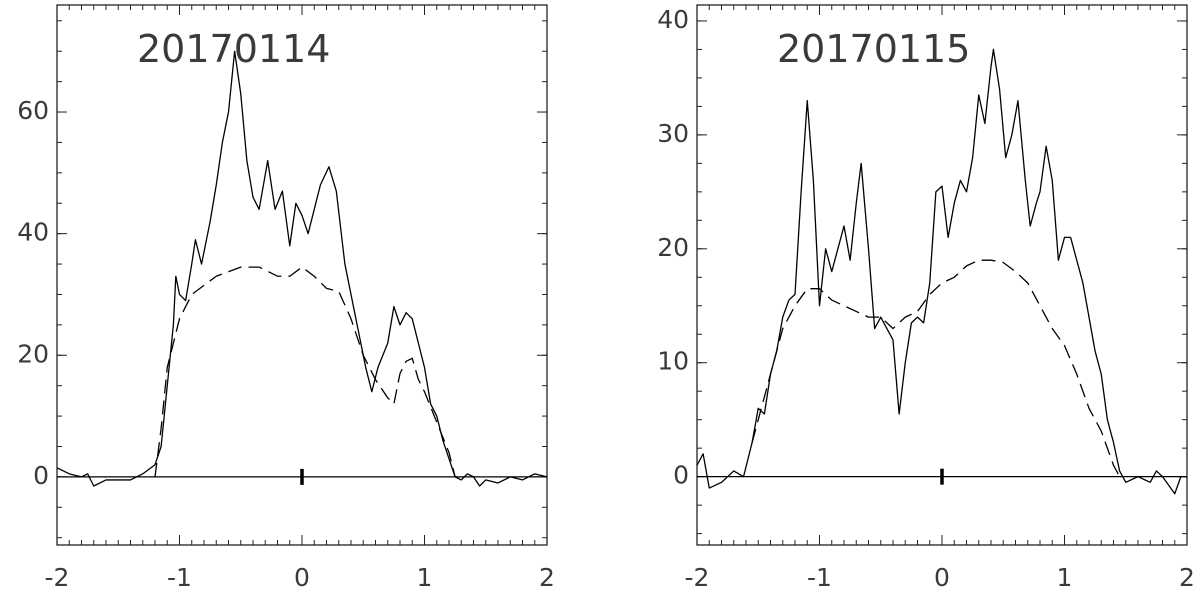 This screenshot has height=603, width=1200. Describe the element at coordinates (33, 110) in the screenshot. I see `y-tick-label: 60` at that location.